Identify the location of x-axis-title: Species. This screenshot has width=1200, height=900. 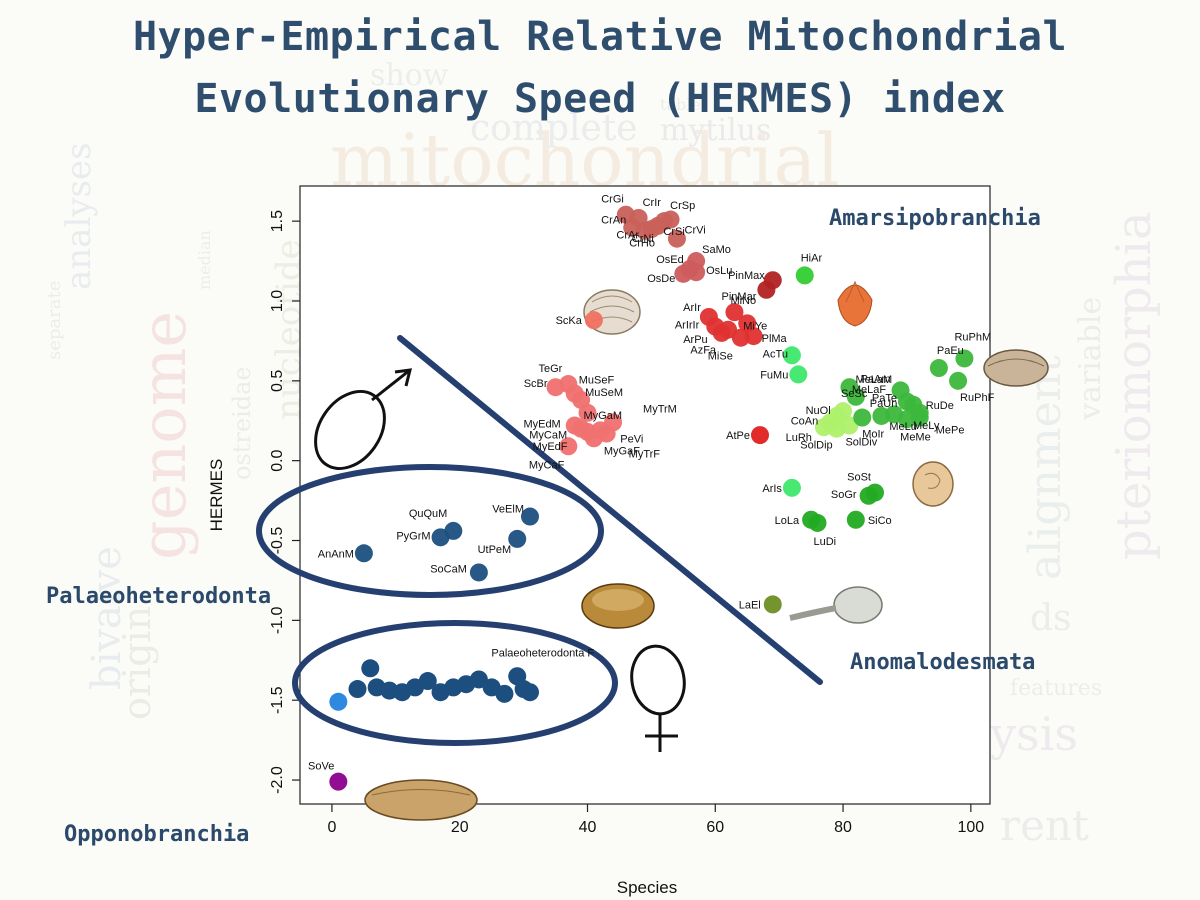
(647, 887).